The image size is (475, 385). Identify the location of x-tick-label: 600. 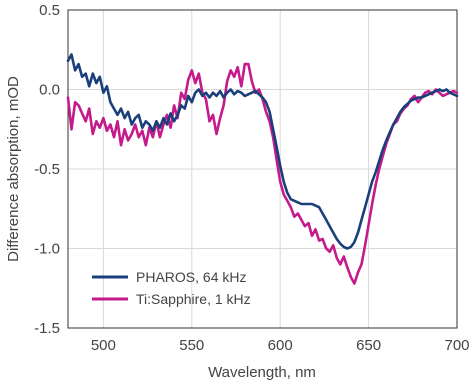
(280, 345).